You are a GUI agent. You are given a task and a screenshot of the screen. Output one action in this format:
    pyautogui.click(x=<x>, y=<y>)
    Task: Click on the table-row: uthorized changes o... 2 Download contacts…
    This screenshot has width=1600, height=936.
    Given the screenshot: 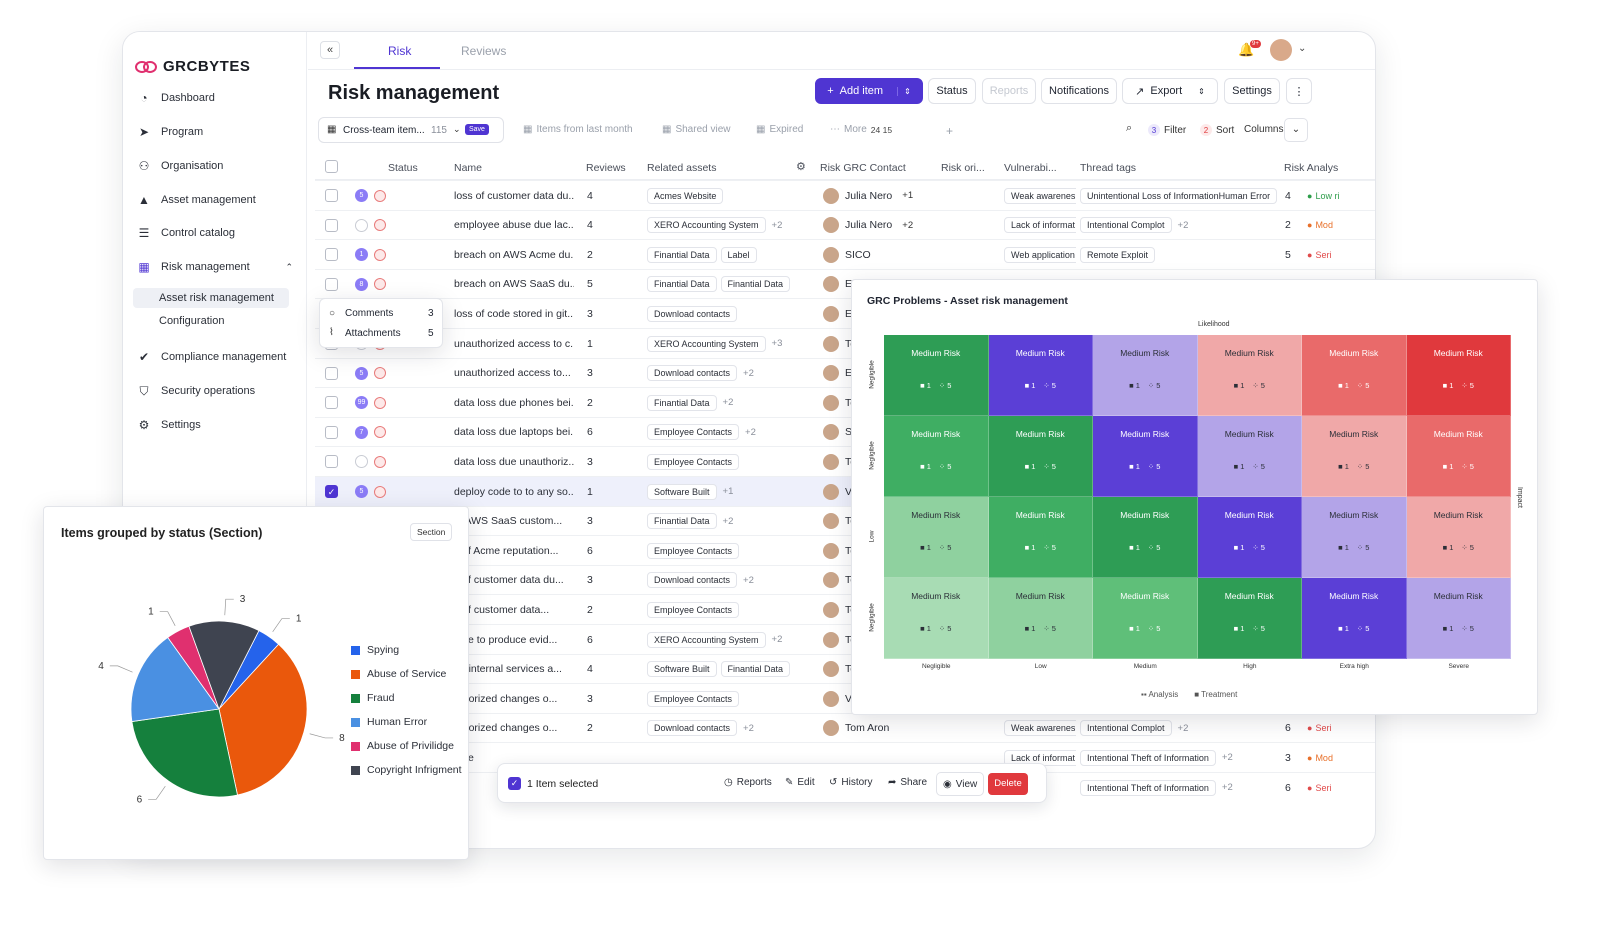 What is the action you would take?
    pyautogui.click(x=845, y=727)
    